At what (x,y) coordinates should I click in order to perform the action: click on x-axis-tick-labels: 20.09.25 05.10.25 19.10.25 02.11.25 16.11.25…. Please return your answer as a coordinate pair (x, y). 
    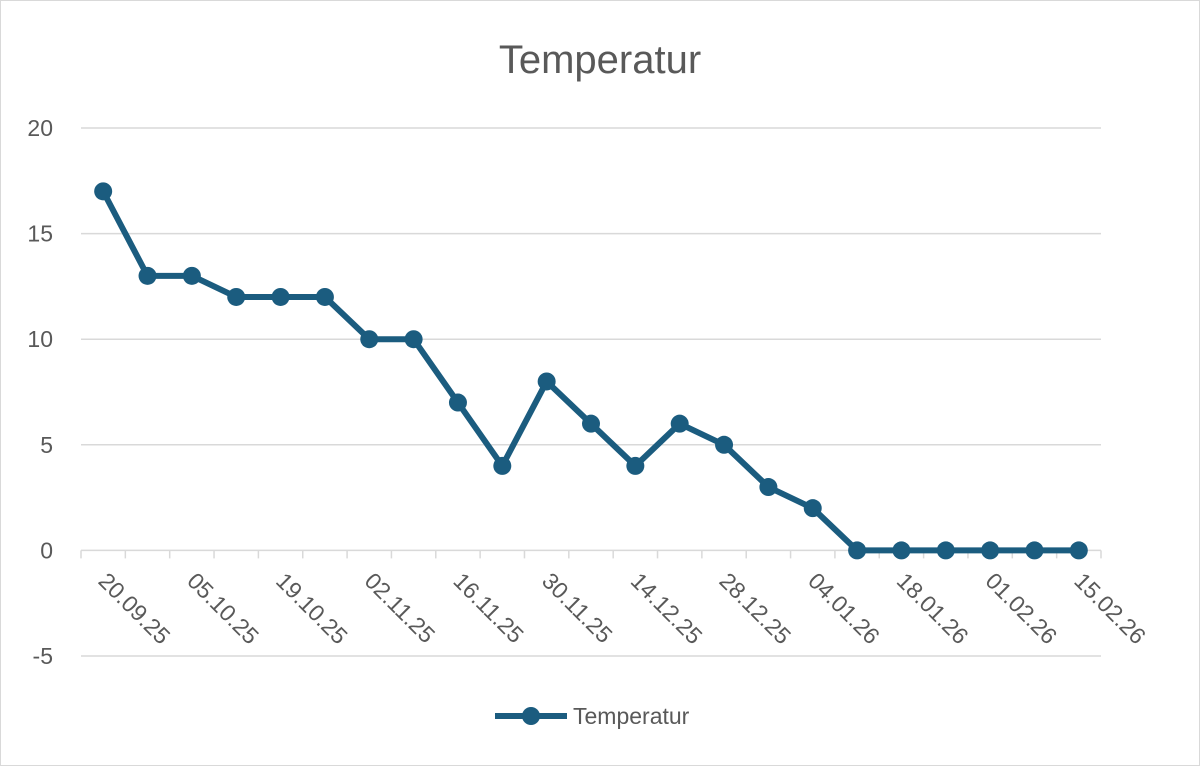
    Looking at the image, I should click on (622, 609).